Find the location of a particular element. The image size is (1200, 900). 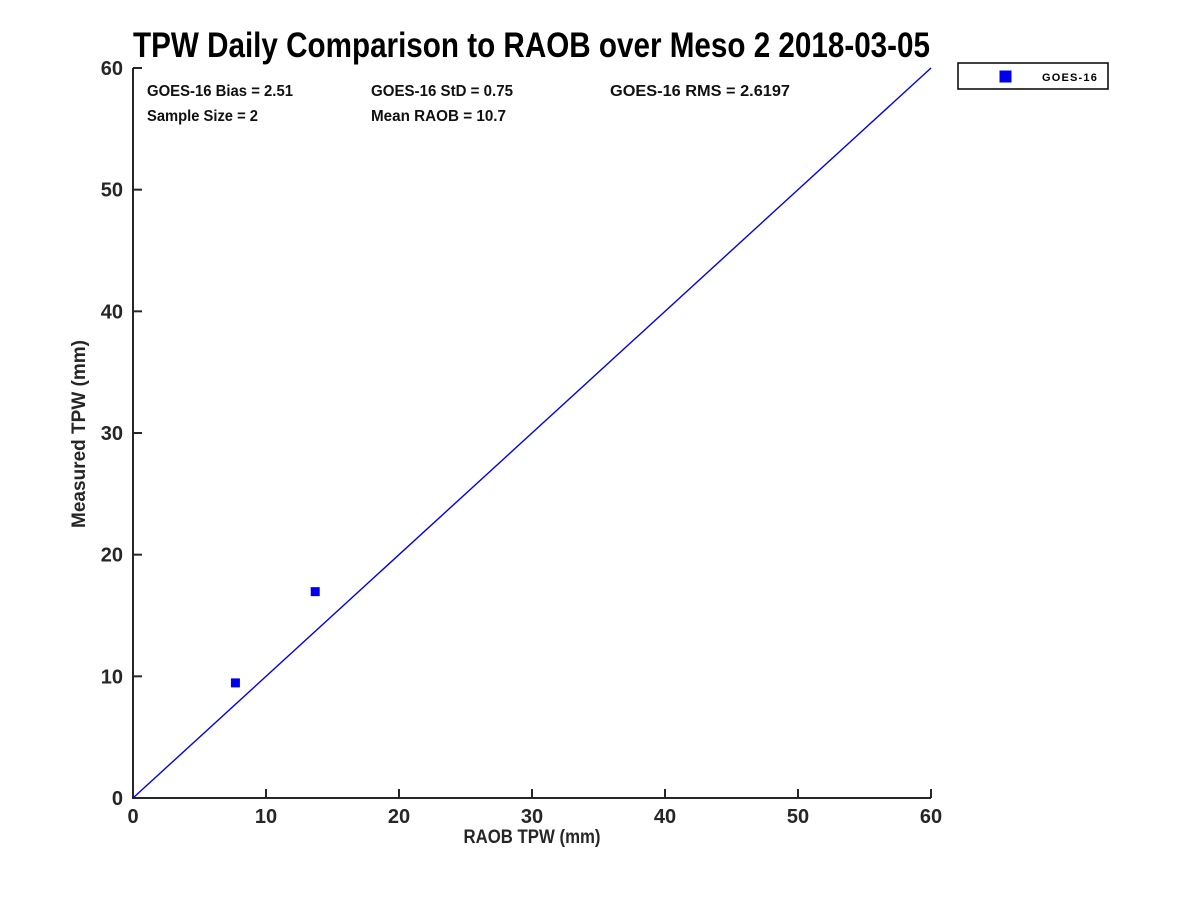

y-axis-ticks: 0 10 20 30 40 50 60 is located at coordinates (121, 434).